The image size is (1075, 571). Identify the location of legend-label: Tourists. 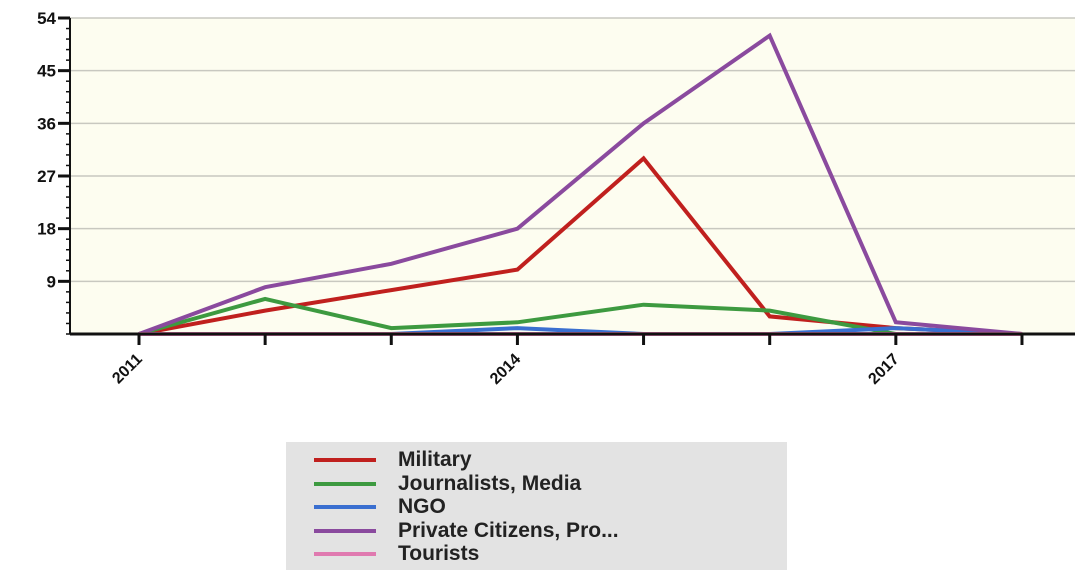
(439, 553).